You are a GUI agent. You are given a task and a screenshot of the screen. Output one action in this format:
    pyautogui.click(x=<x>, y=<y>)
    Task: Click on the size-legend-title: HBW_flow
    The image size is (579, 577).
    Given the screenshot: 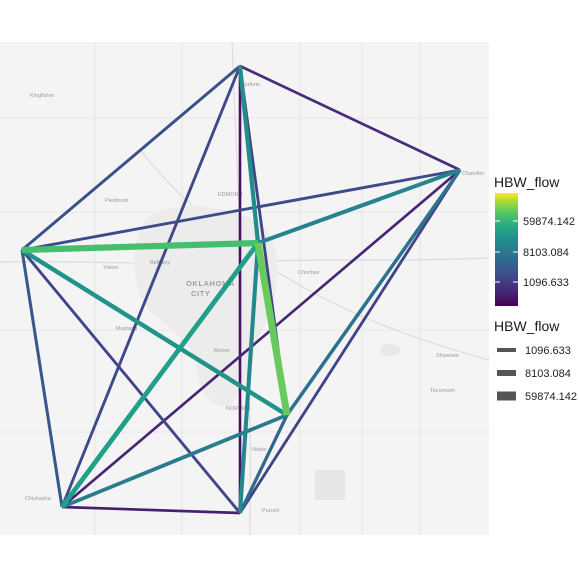 What is the action you would take?
    pyautogui.click(x=527, y=326)
    